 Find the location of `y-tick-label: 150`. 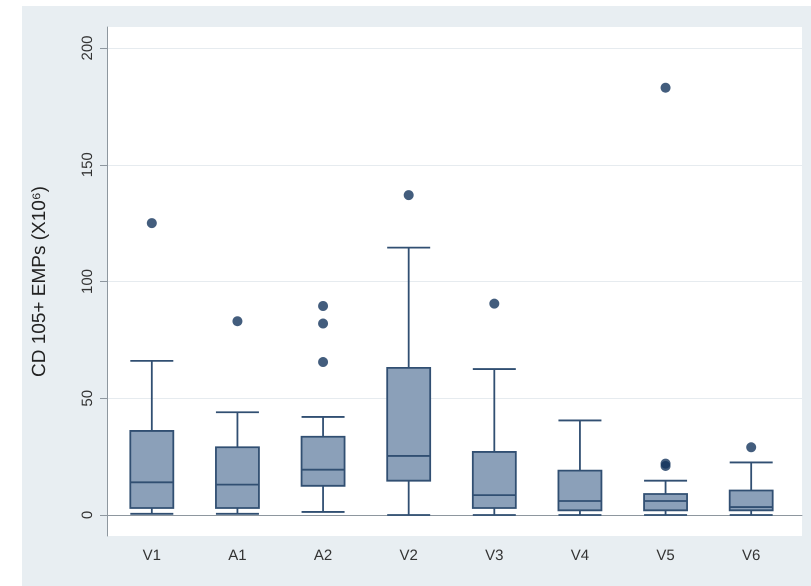

y-tick-label: 150 is located at coordinates (87, 165).